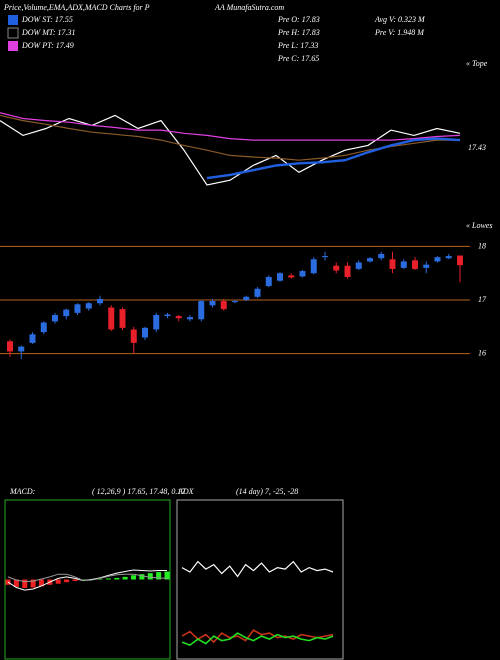  I want to click on stat: Pre H: 17.83, so click(298, 32).